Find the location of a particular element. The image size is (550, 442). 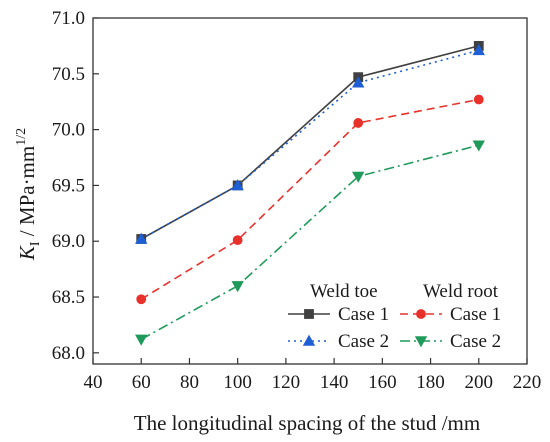

y-axis-subscript: I is located at coordinates (35, 243).